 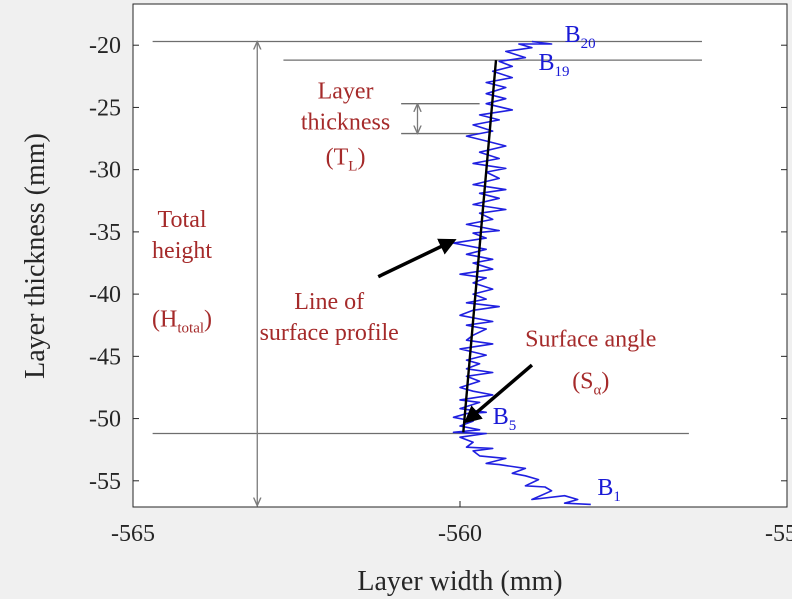 What do you see at coordinates (352, 167) in the screenshot?
I see `annotation-subscript: L` at bounding box center [352, 167].